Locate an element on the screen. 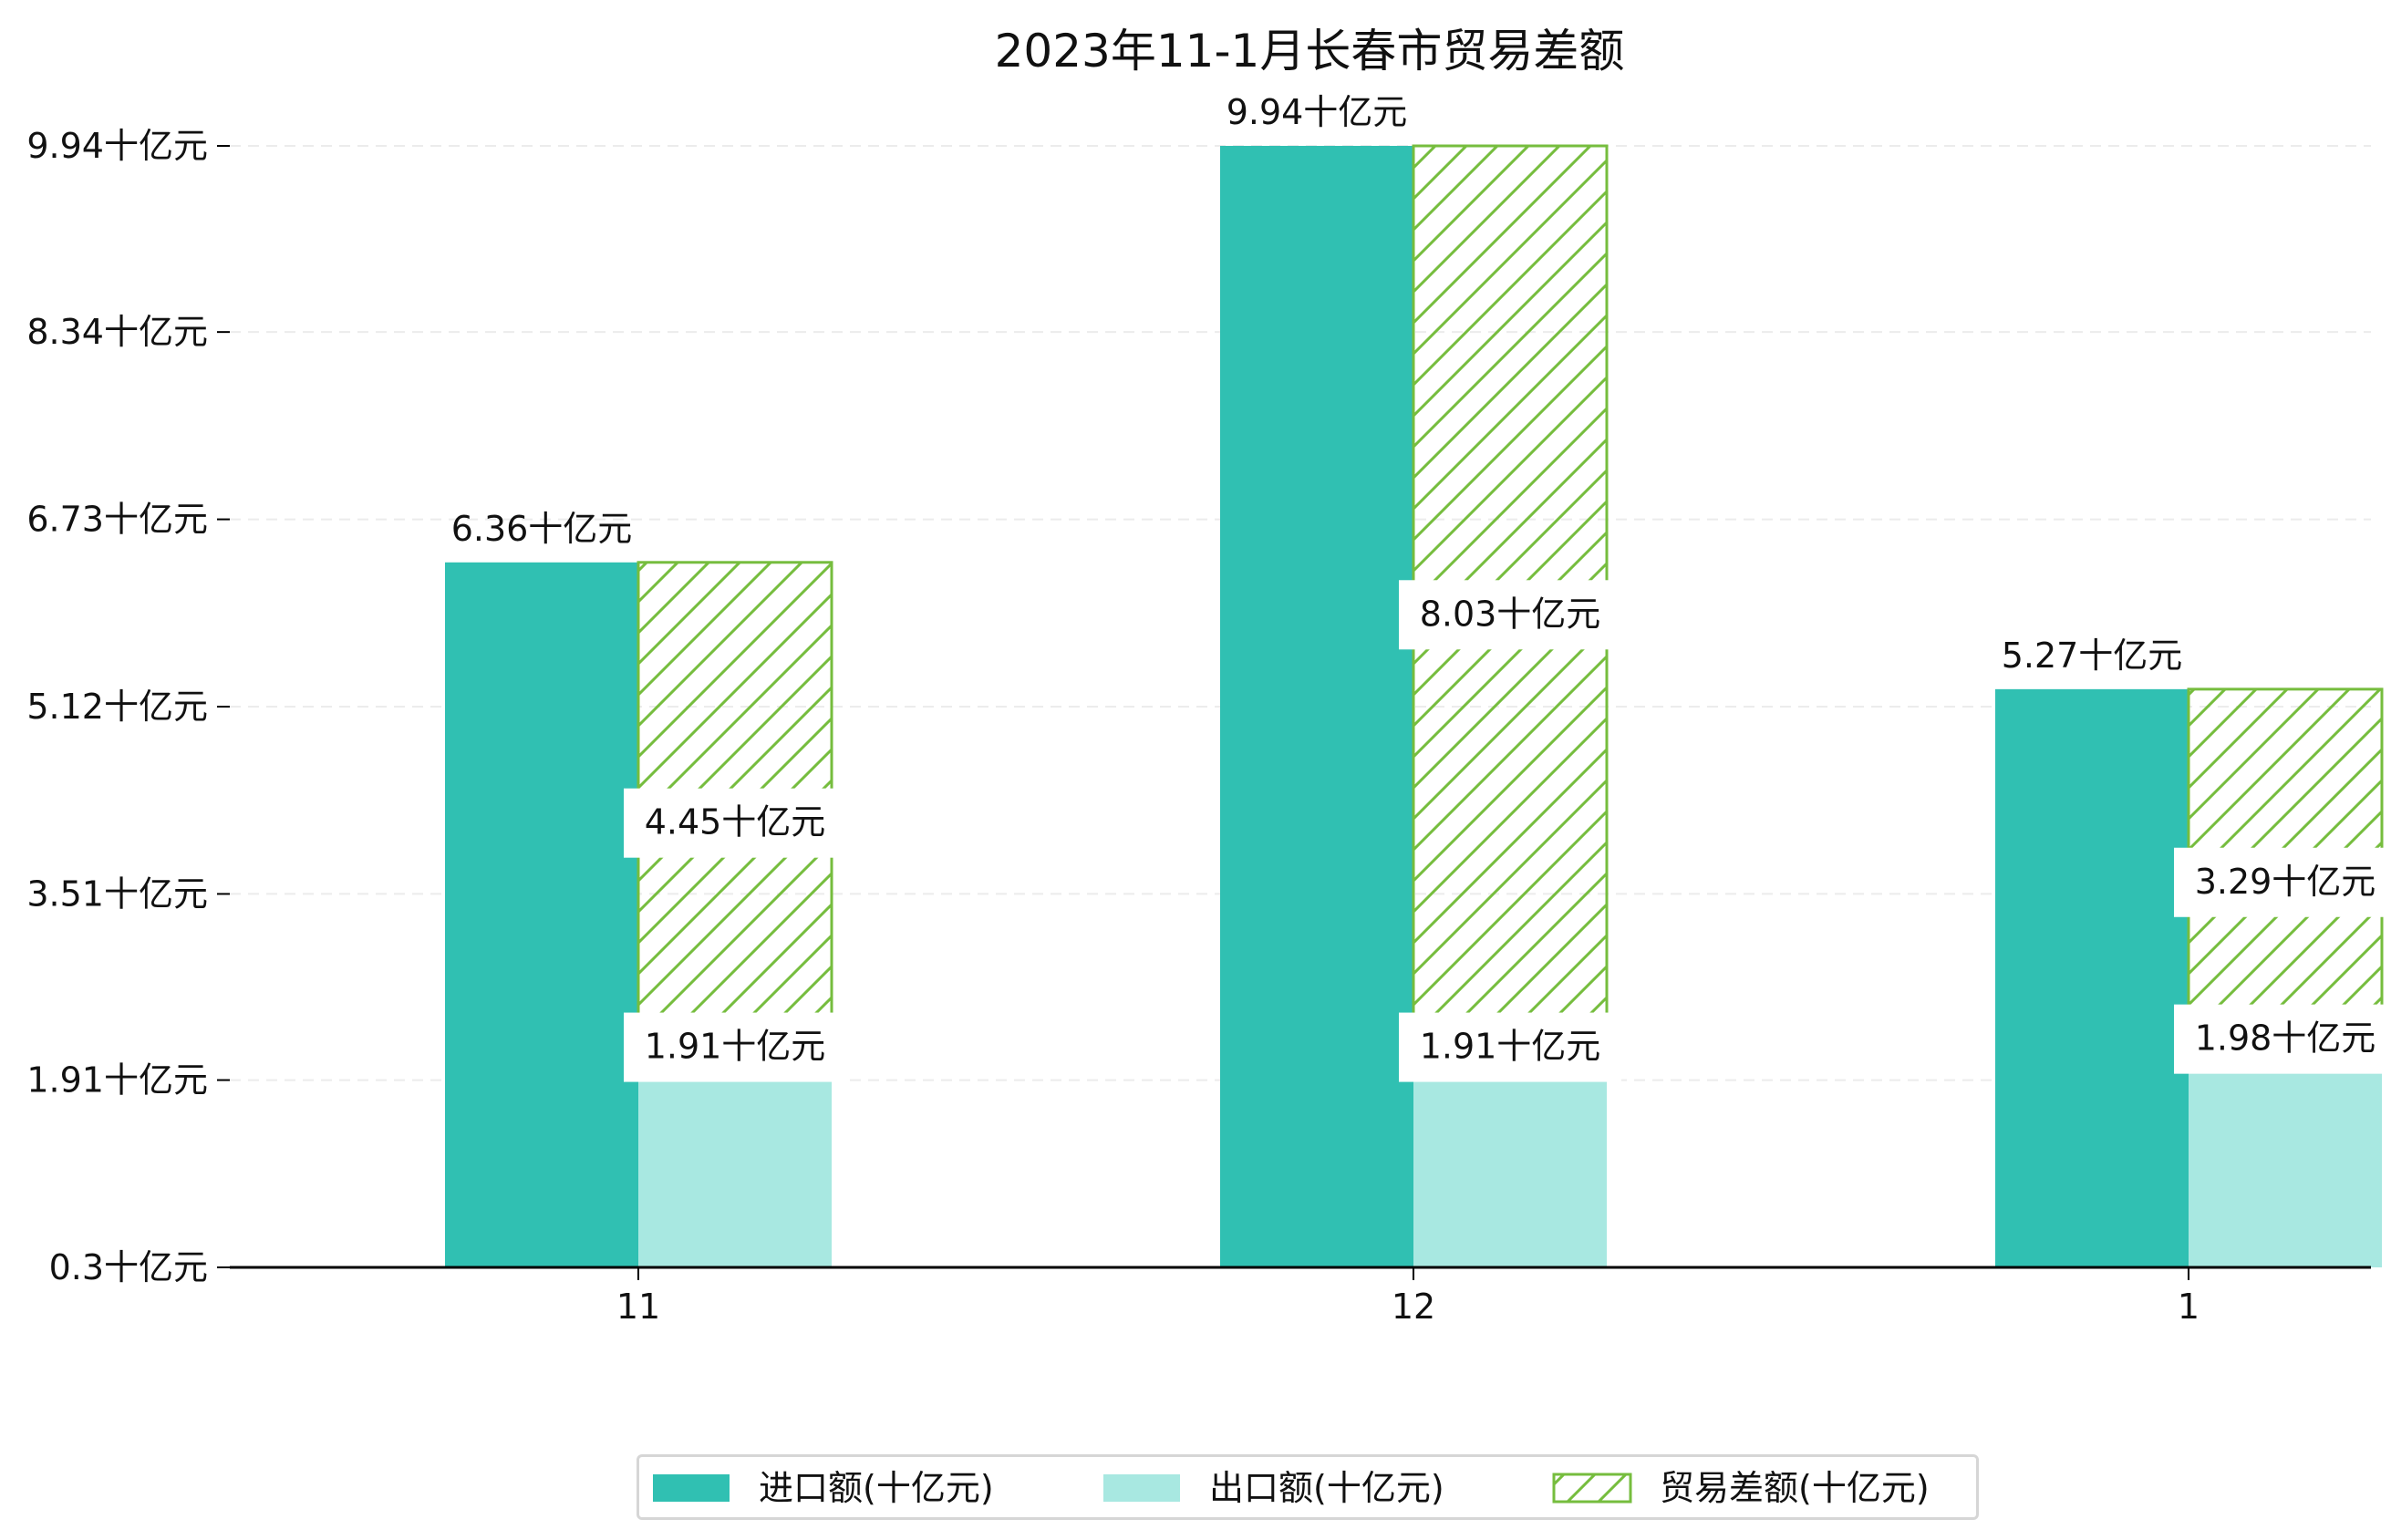  legend-label: 出口额(十亿元) is located at coordinates (1326, 1488).